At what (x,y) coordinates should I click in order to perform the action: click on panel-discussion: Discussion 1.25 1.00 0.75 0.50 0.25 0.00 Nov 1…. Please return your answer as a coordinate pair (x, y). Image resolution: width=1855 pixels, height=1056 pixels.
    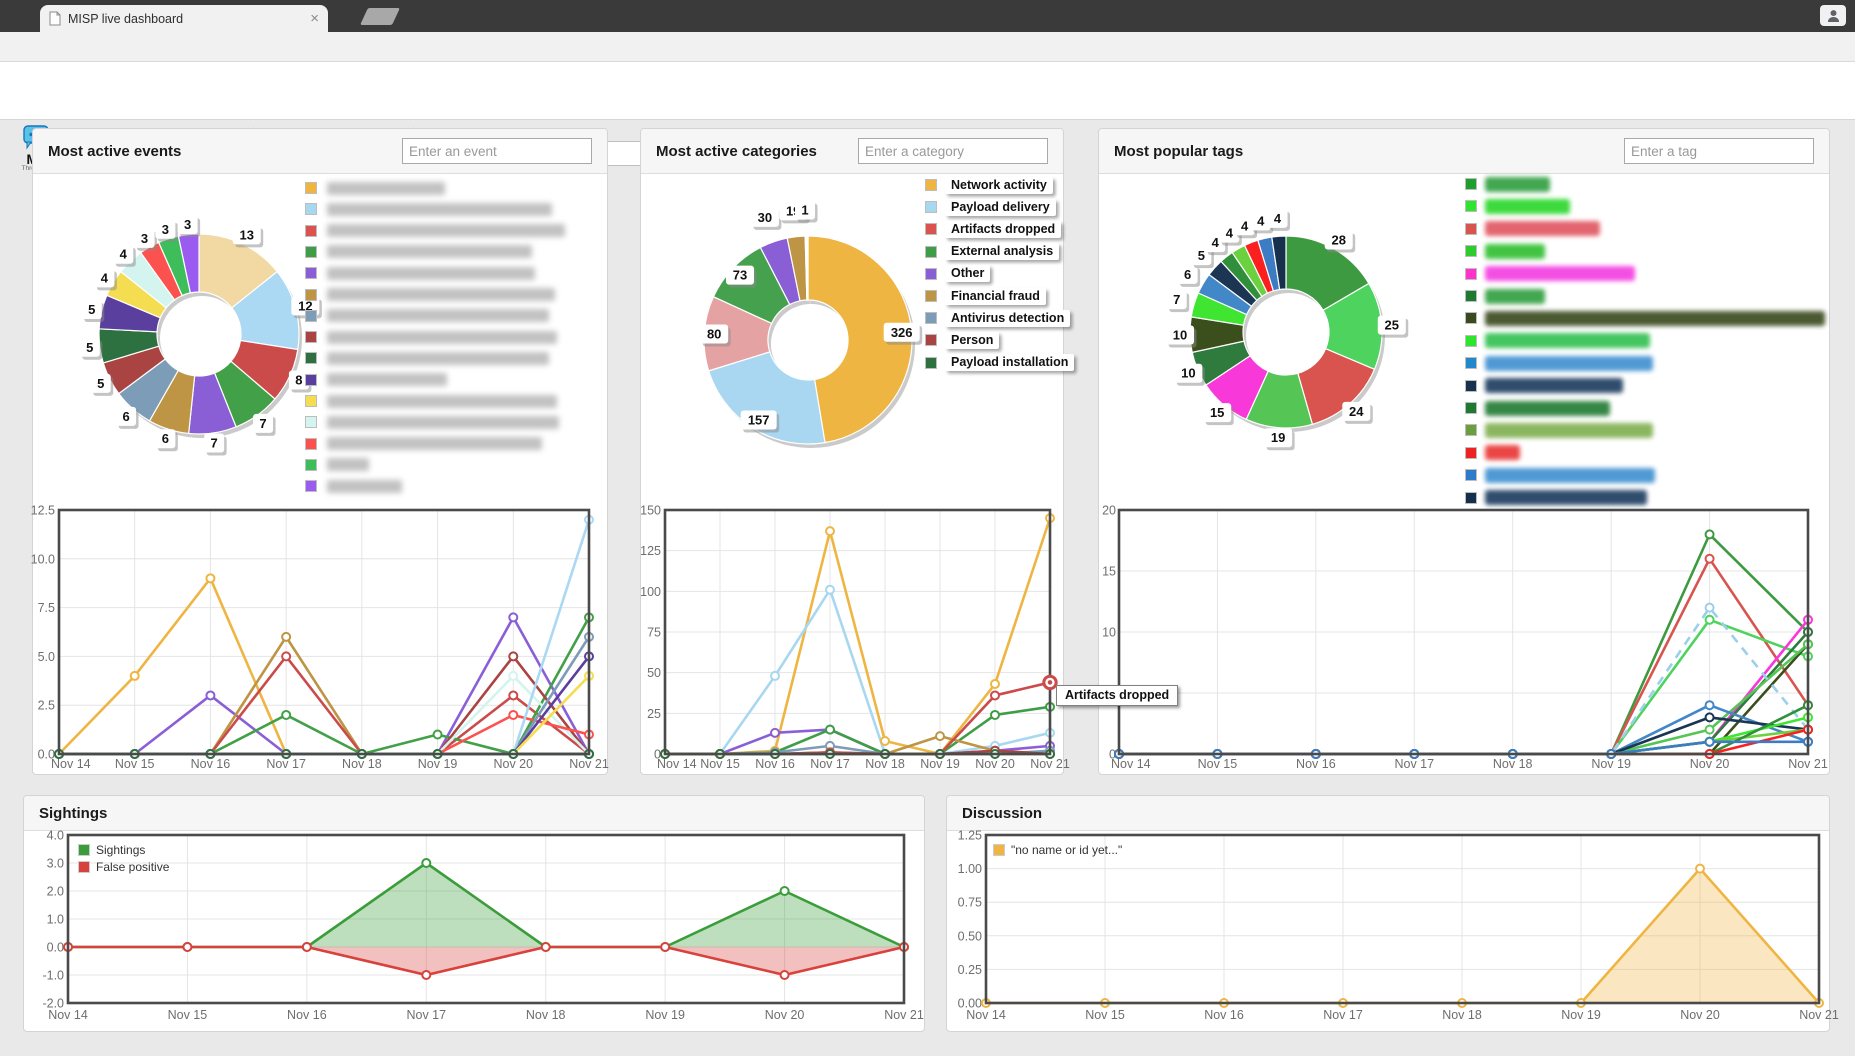
    Looking at the image, I should click on (1392, 913).